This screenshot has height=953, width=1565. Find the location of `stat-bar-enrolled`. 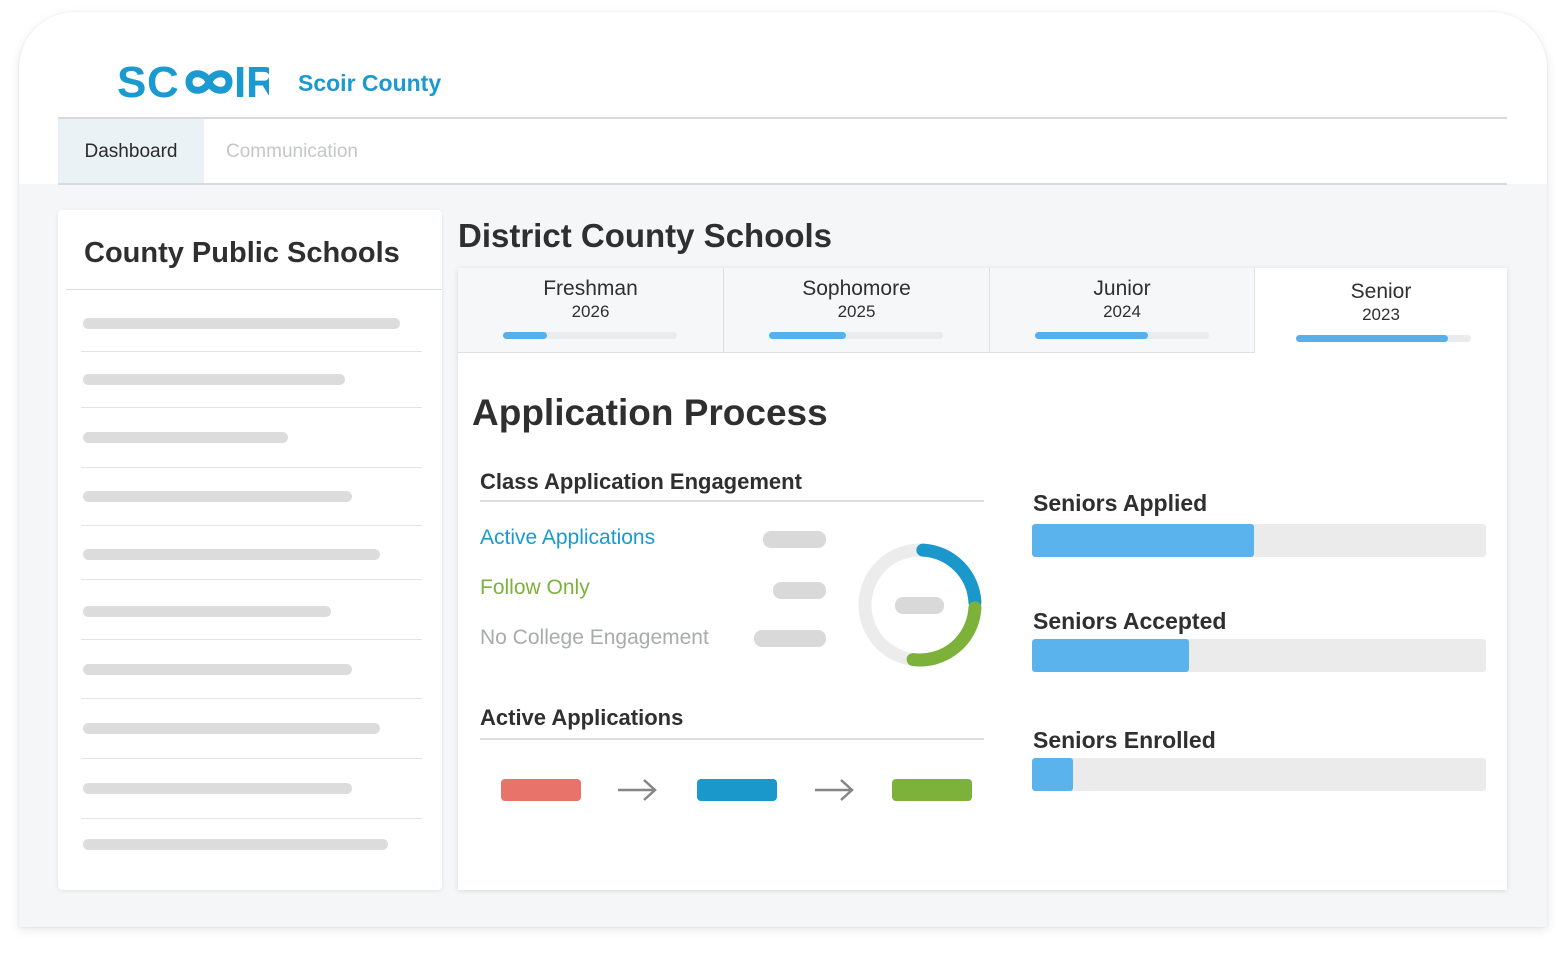

stat-bar-enrolled is located at coordinates (1259, 774).